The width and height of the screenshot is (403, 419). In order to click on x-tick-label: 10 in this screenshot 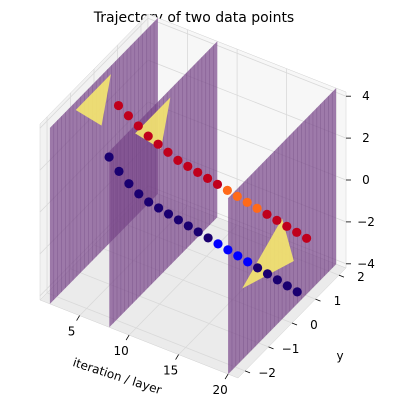, I will do `click(120, 351)`.